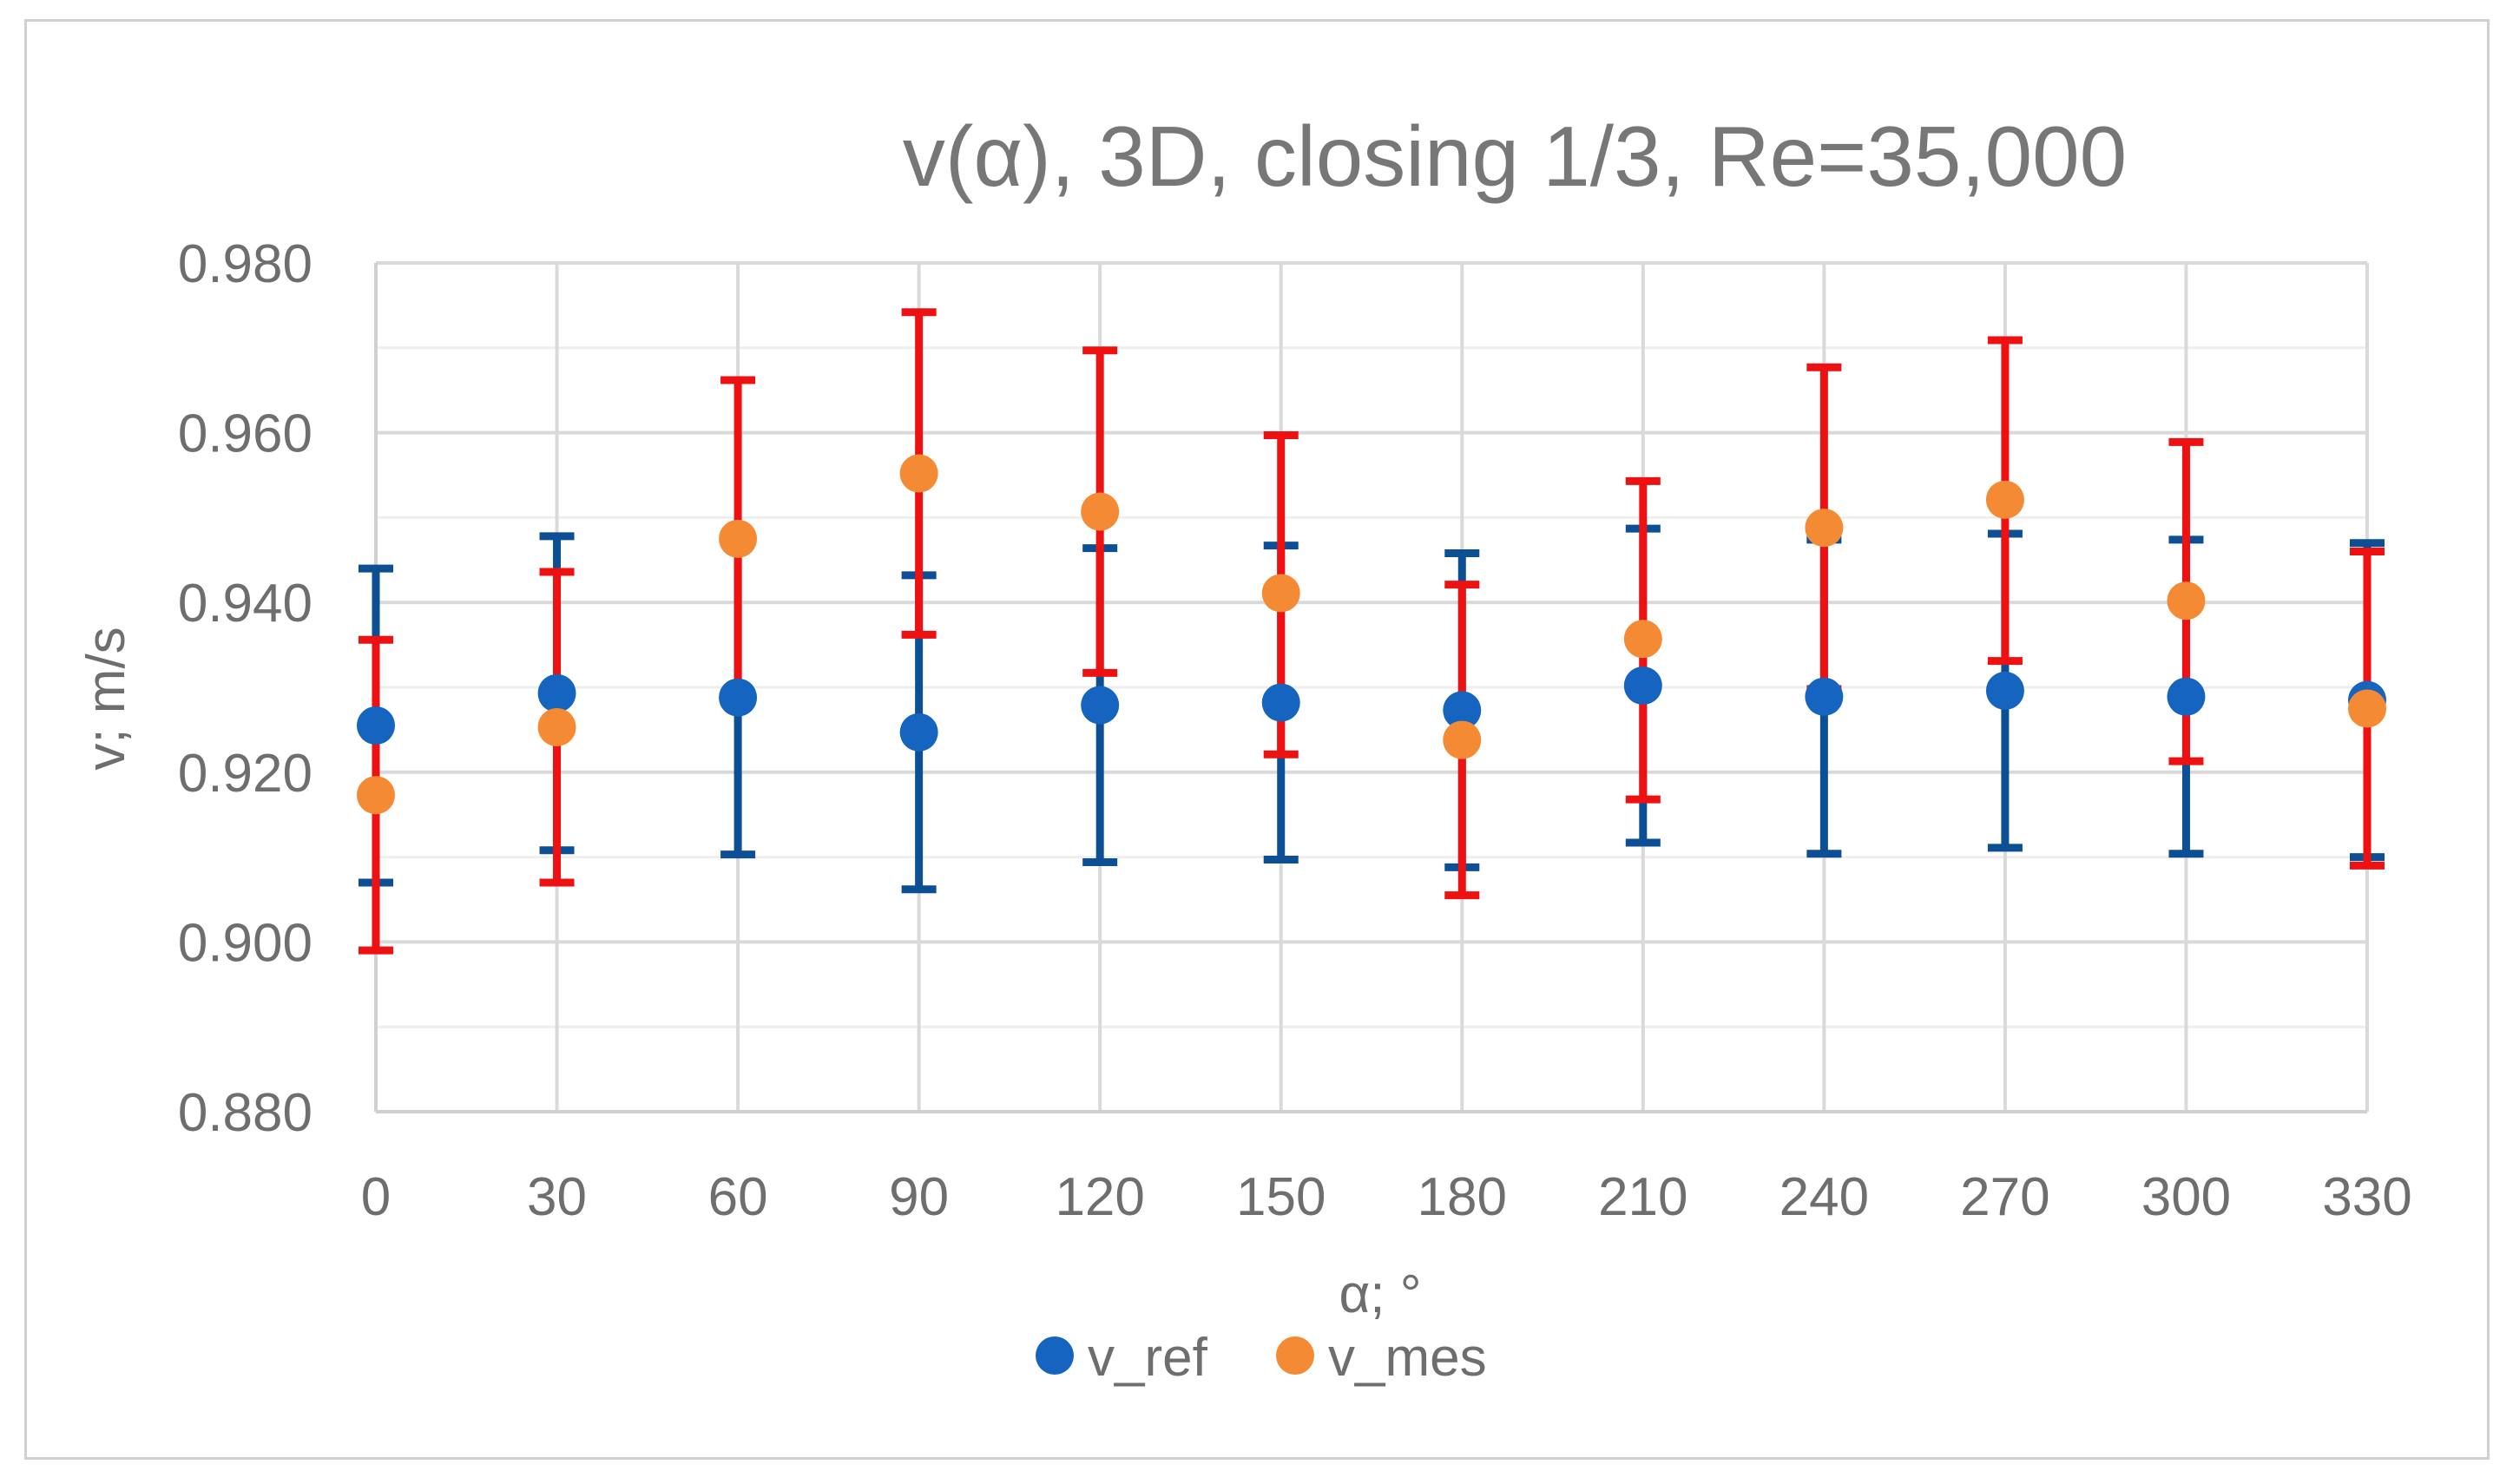 This screenshot has height=1484, width=2513. I want to click on x-tick-label: 240, so click(1824, 1197).